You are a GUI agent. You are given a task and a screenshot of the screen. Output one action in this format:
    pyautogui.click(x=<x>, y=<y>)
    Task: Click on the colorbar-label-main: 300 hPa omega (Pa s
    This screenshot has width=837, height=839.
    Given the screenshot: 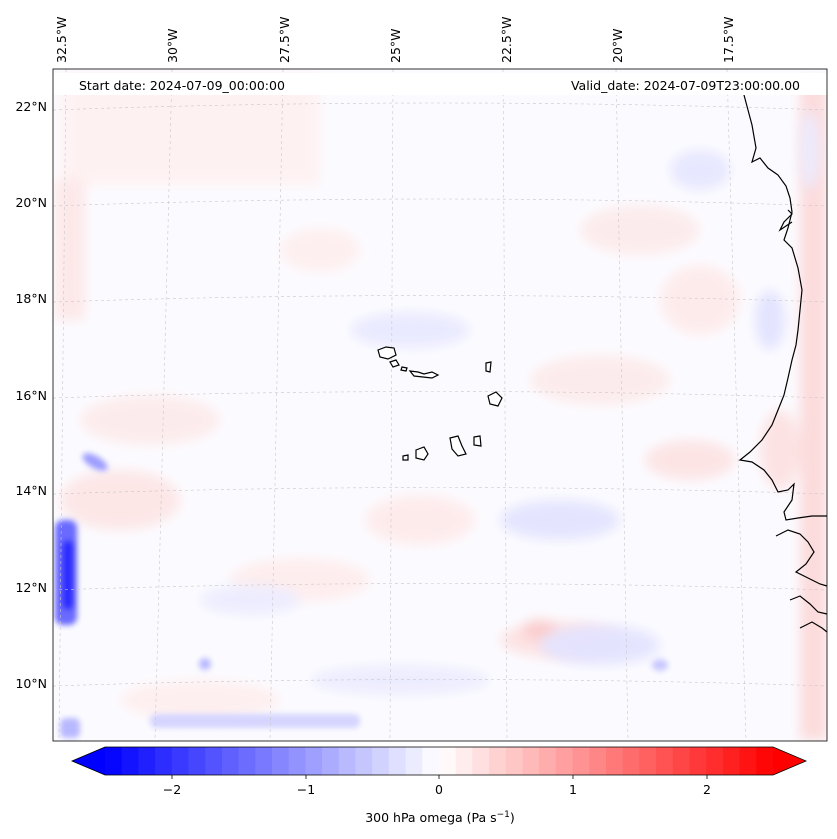 What is the action you would take?
    pyautogui.click(x=430, y=817)
    